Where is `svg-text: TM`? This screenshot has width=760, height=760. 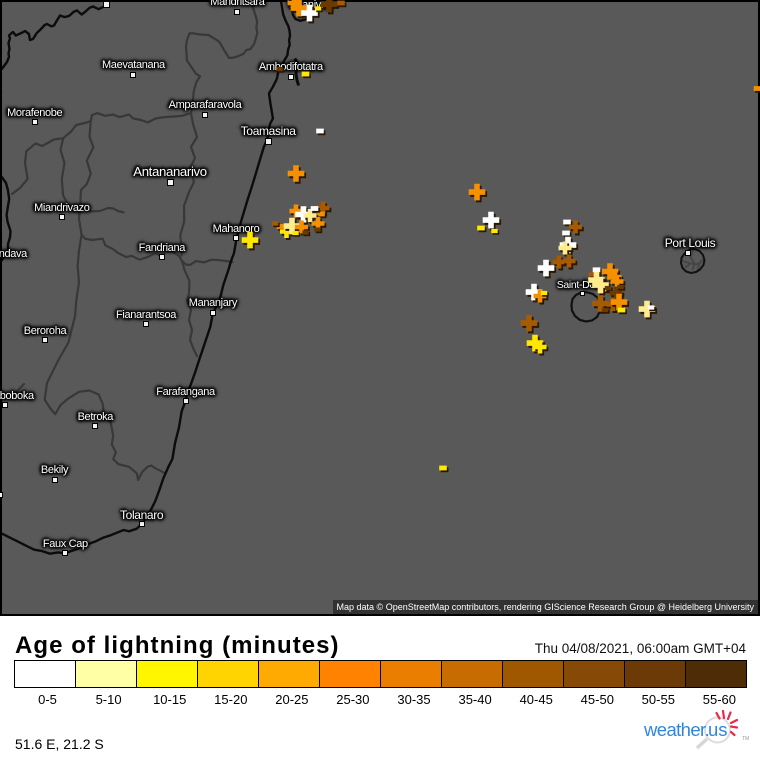 svg-text: TM is located at coordinates (745, 739).